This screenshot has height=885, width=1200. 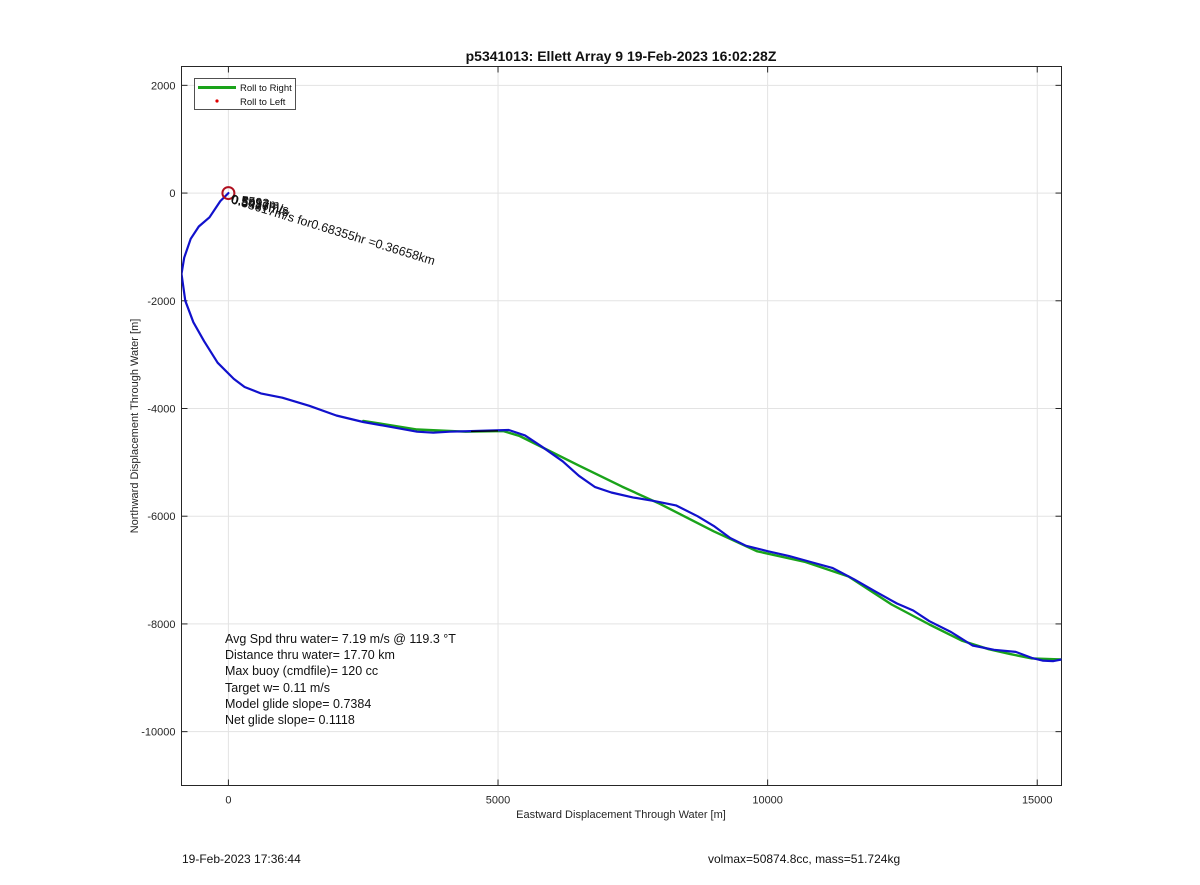 What do you see at coordinates (135, 426) in the screenshot?
I see `y-axis-label: Northward Displacement Through Water [m]` at bounding box center [135, 426].